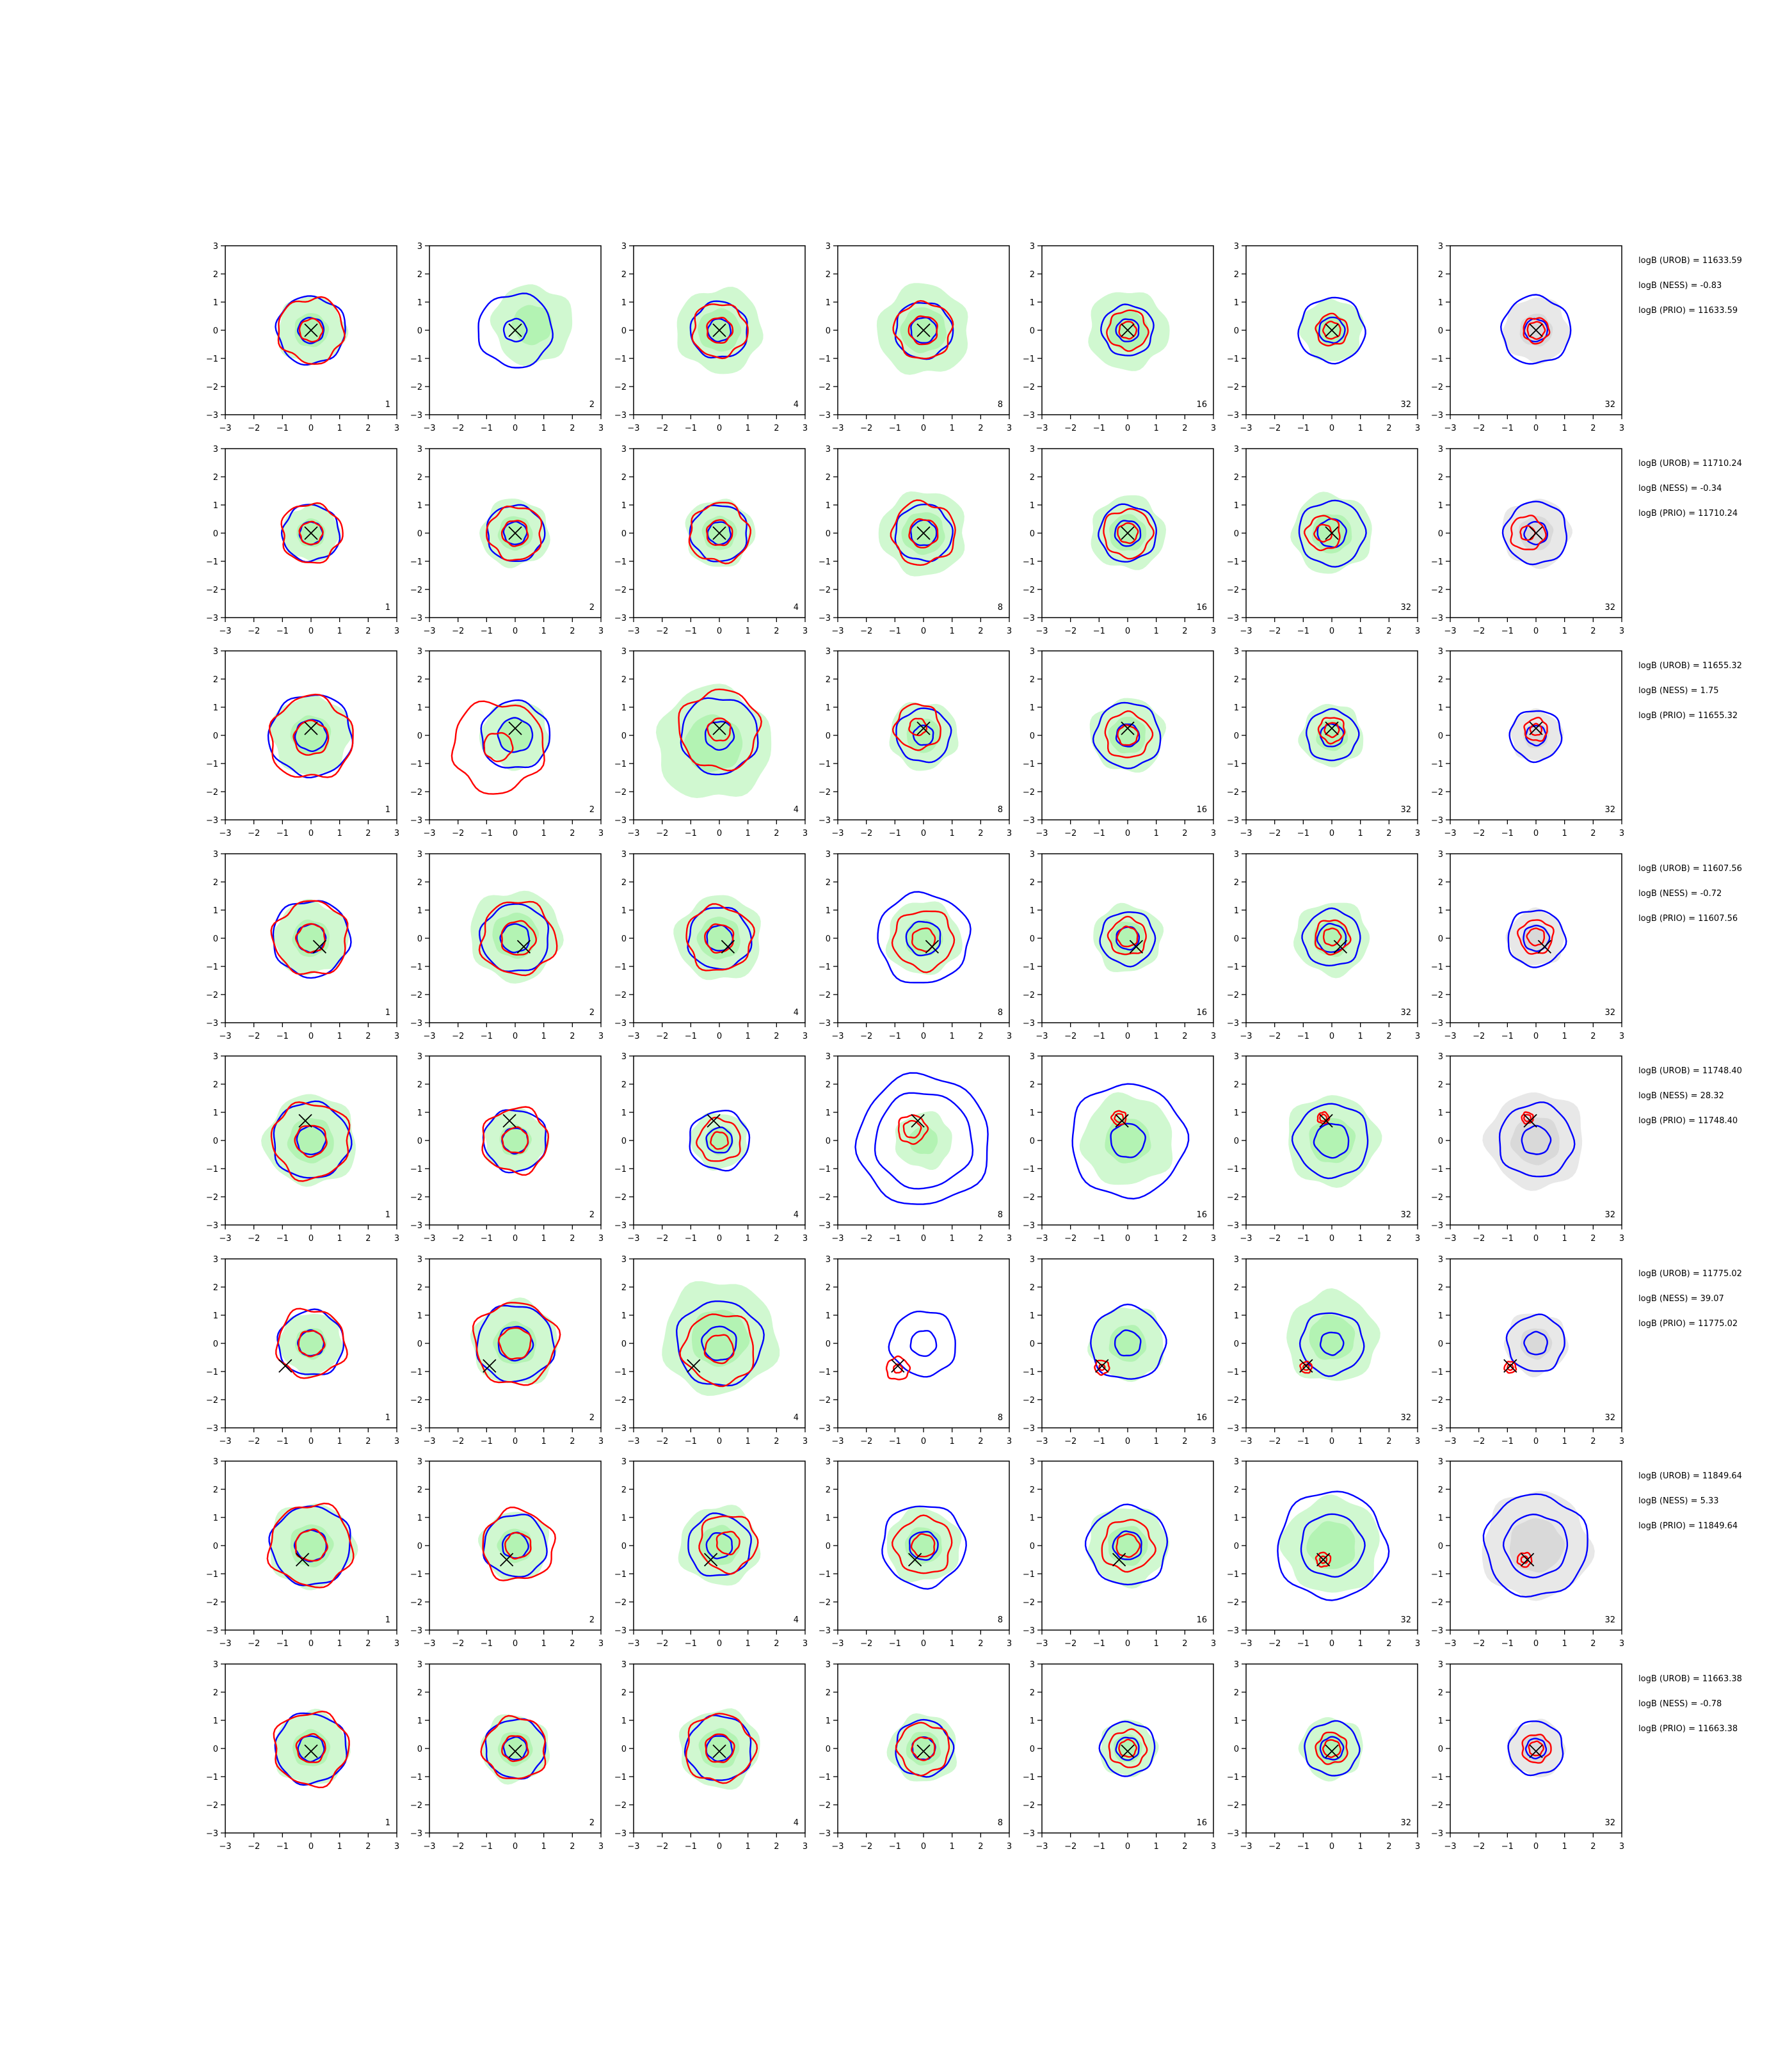  Describe the element at coordinates (1537, 1545) in the screenshot. I see `density-fill-inner` at that location.